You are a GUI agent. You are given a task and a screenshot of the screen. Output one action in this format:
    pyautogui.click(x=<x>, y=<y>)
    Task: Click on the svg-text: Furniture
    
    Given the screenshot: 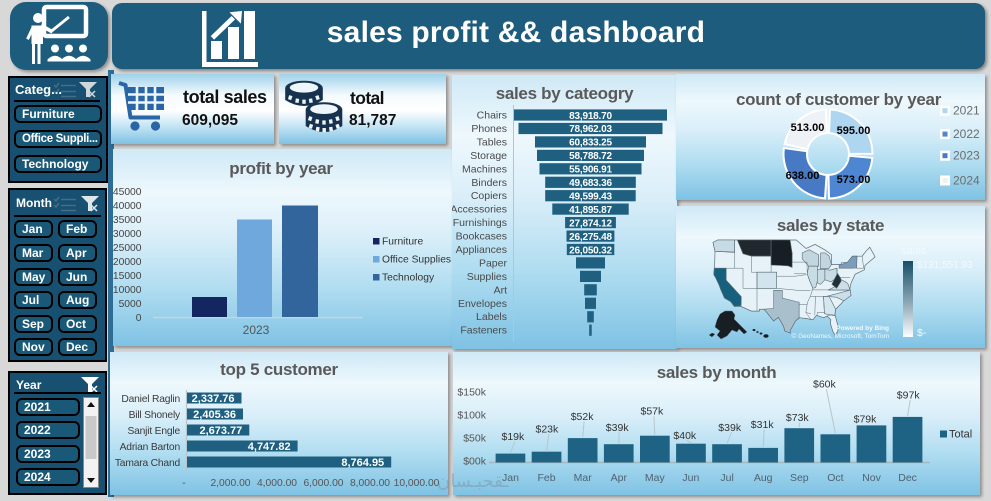 What is the action you would take?
    pyautogui.click(x=402, y=242)
    